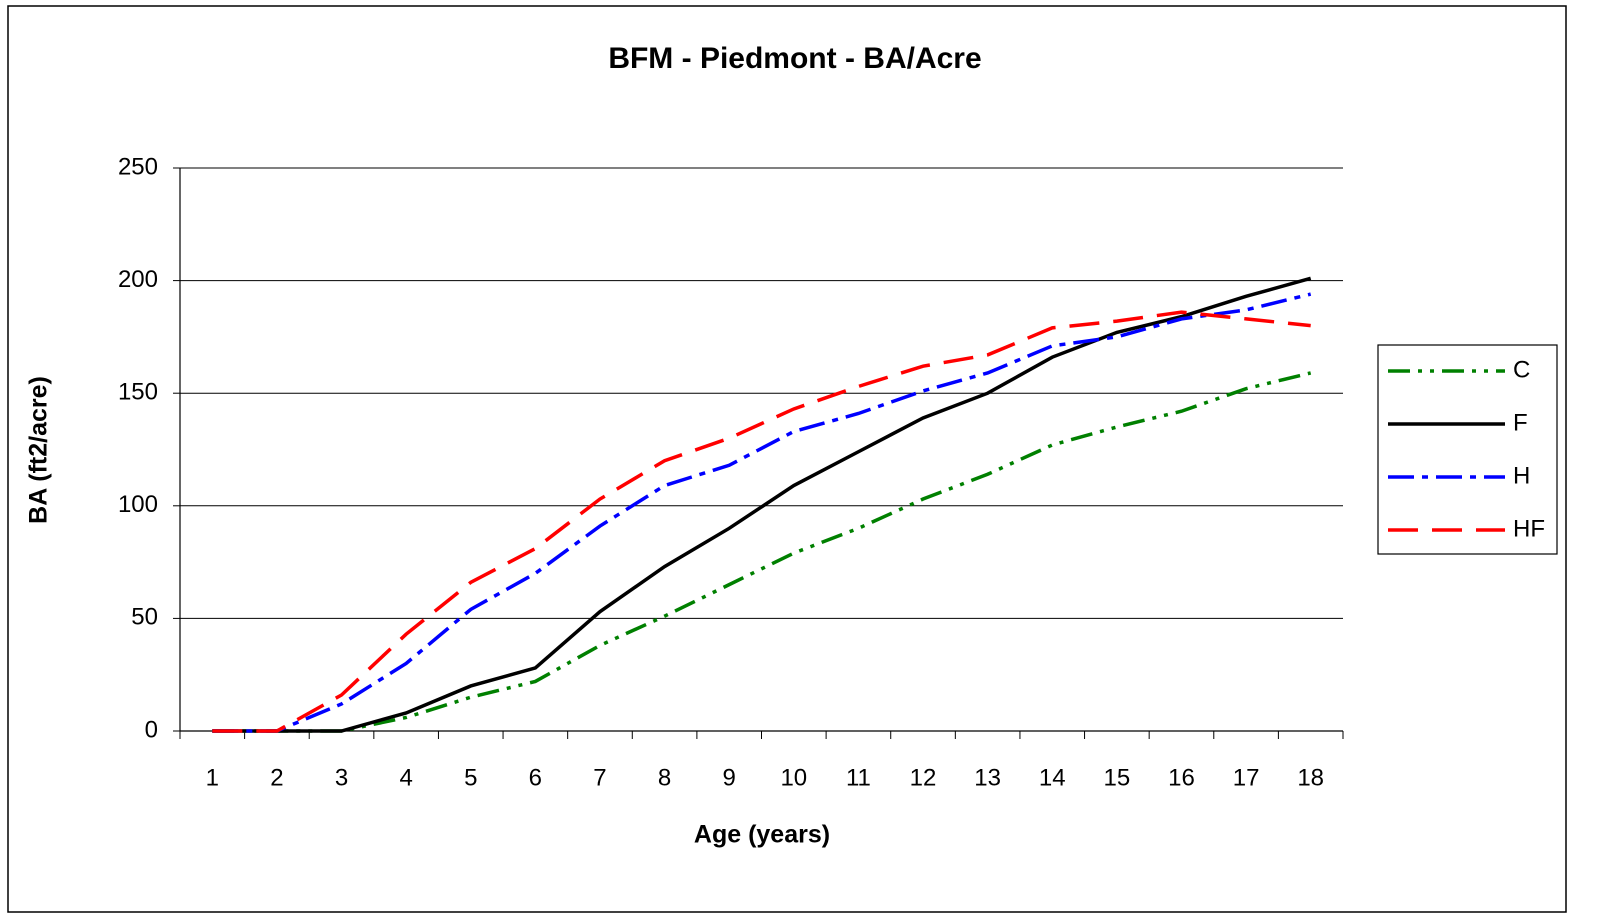 The height and width of the screenshot is (919, 1613). What do you see at coordinates (138, 279) in the screenshot?
I see `y-tick-label: 200` at bounding box center [138, 279].